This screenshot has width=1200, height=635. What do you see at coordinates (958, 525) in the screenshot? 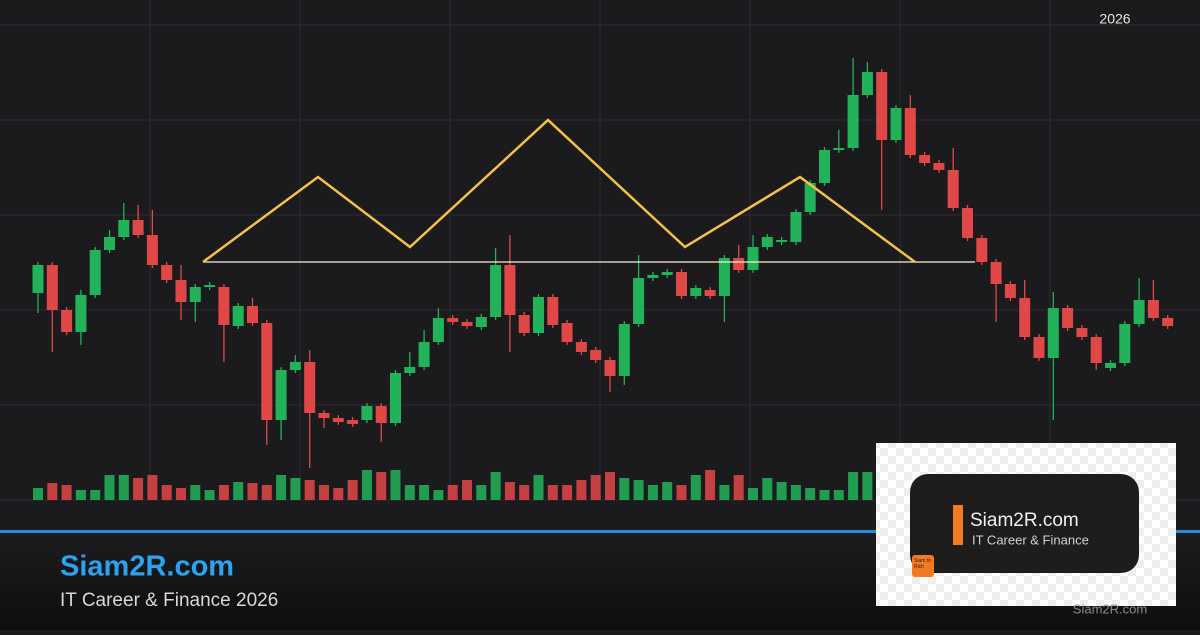
I see `card-accent` at bounding box center [958, 525].